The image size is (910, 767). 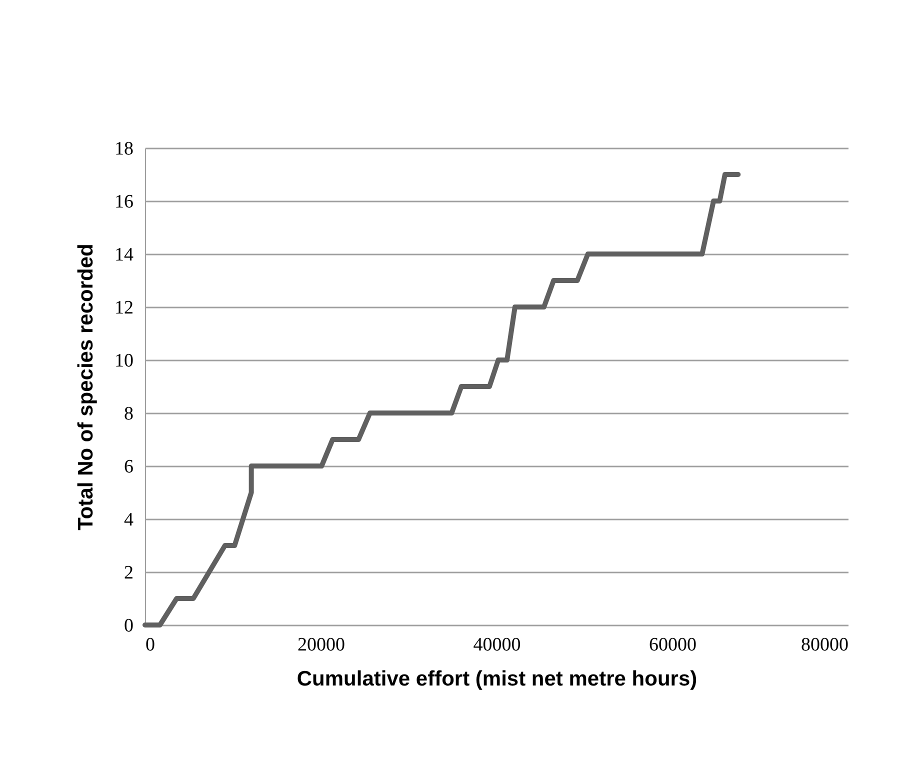 I want to click on y-tick-label: 16, so click(x=124, y=202).